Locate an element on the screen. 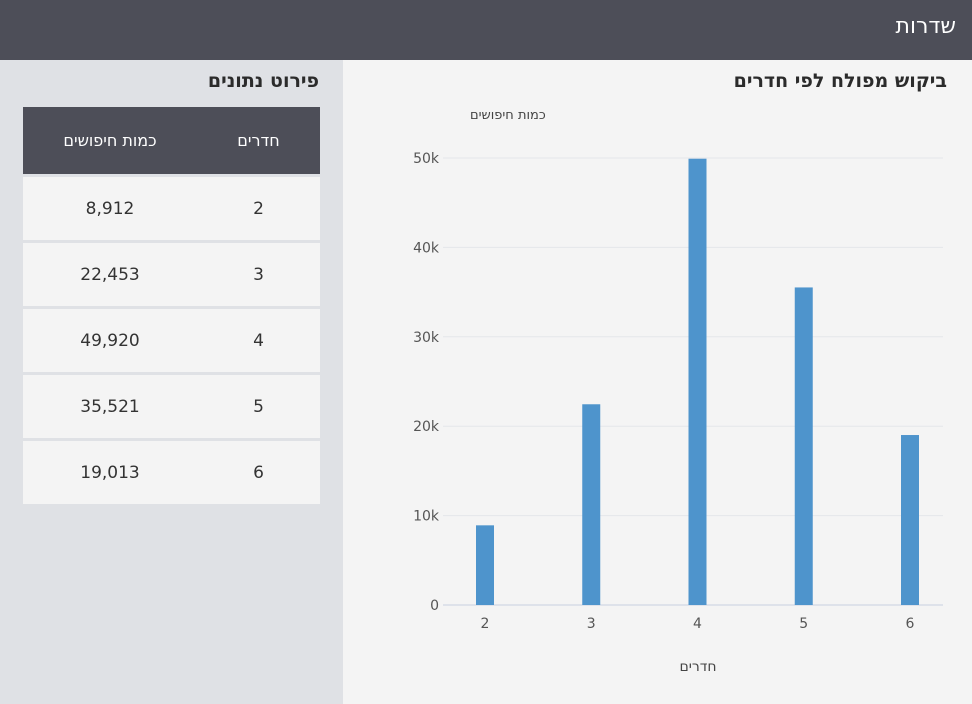 Image resolution: width=972 pixels, height=704 pixels. cell-rooms: 4 is located at coordinates (258, 340).